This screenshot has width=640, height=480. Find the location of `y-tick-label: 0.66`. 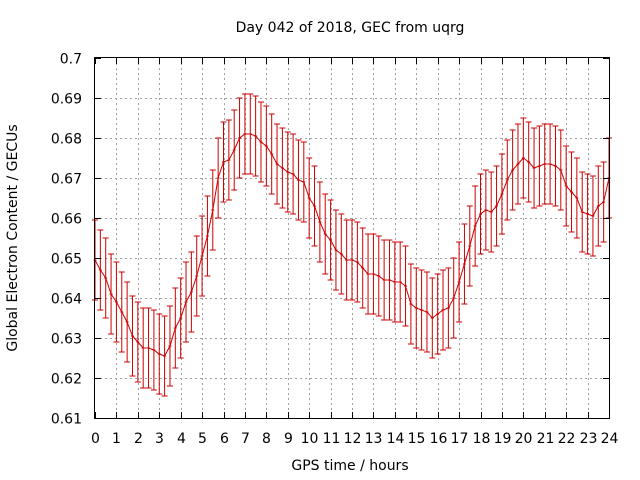

y-tick-label: 0.66 is located at coordinates (66, 220).